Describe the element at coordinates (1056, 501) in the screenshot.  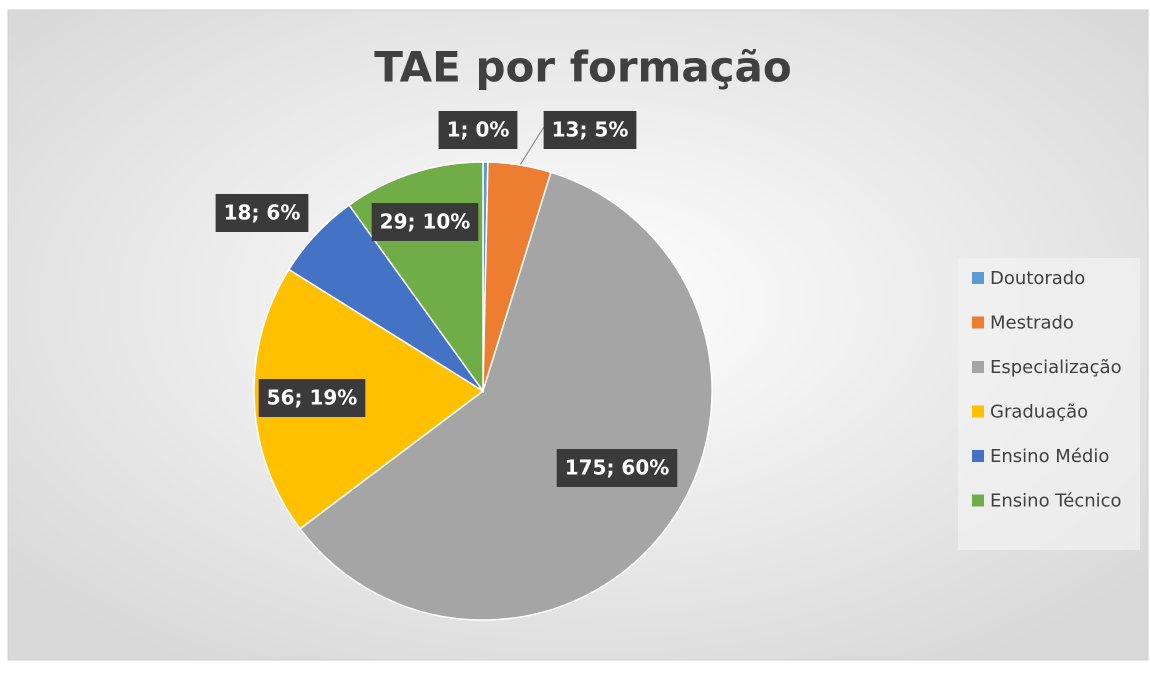
I see `legend-label: Ensino Técnico` at that location.